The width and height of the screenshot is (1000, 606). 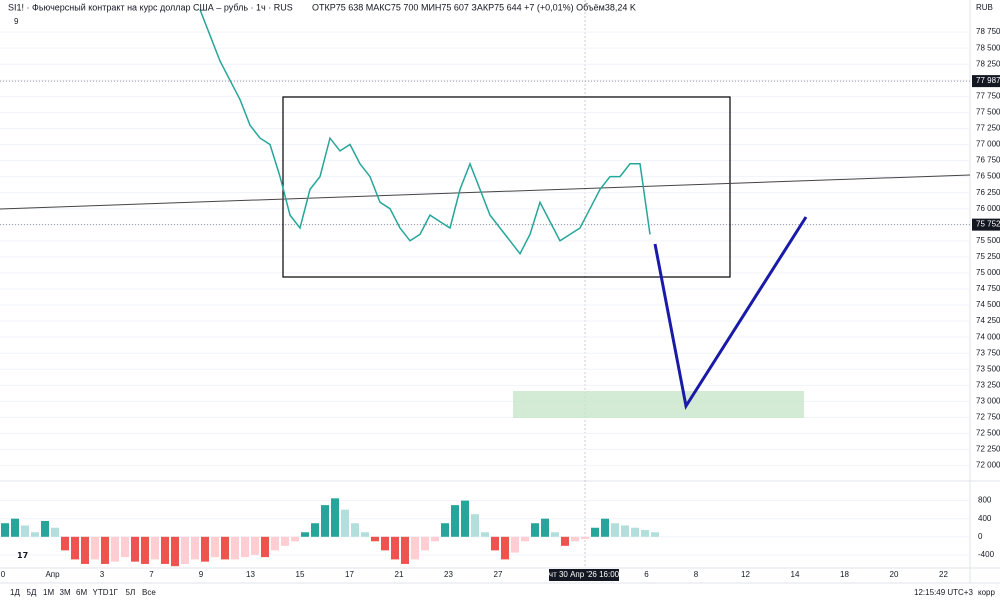 What do you see at coordinates (22, 555) in the screenshot?
I see `logo: 𝟭𝟳` at bounding box center [22, 555].